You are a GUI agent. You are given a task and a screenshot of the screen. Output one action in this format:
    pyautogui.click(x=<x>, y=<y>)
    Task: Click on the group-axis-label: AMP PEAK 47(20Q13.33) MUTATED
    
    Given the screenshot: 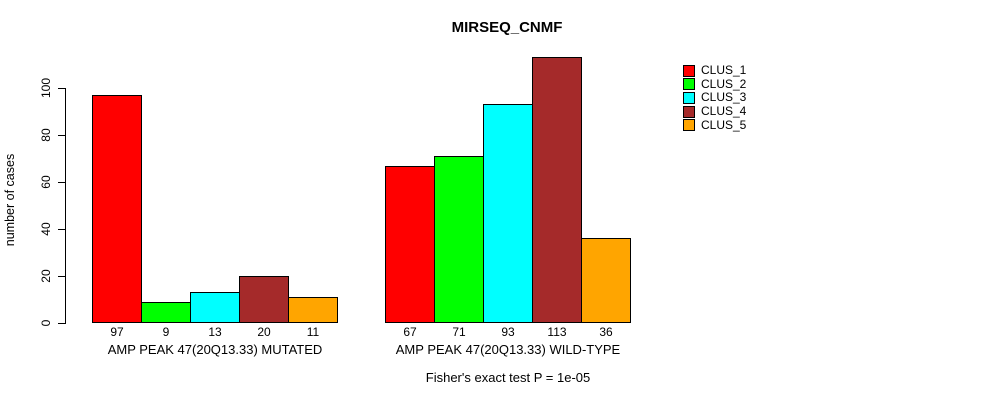 What is the action you would take?
    pyautogui.click(x=215, y=349)
    